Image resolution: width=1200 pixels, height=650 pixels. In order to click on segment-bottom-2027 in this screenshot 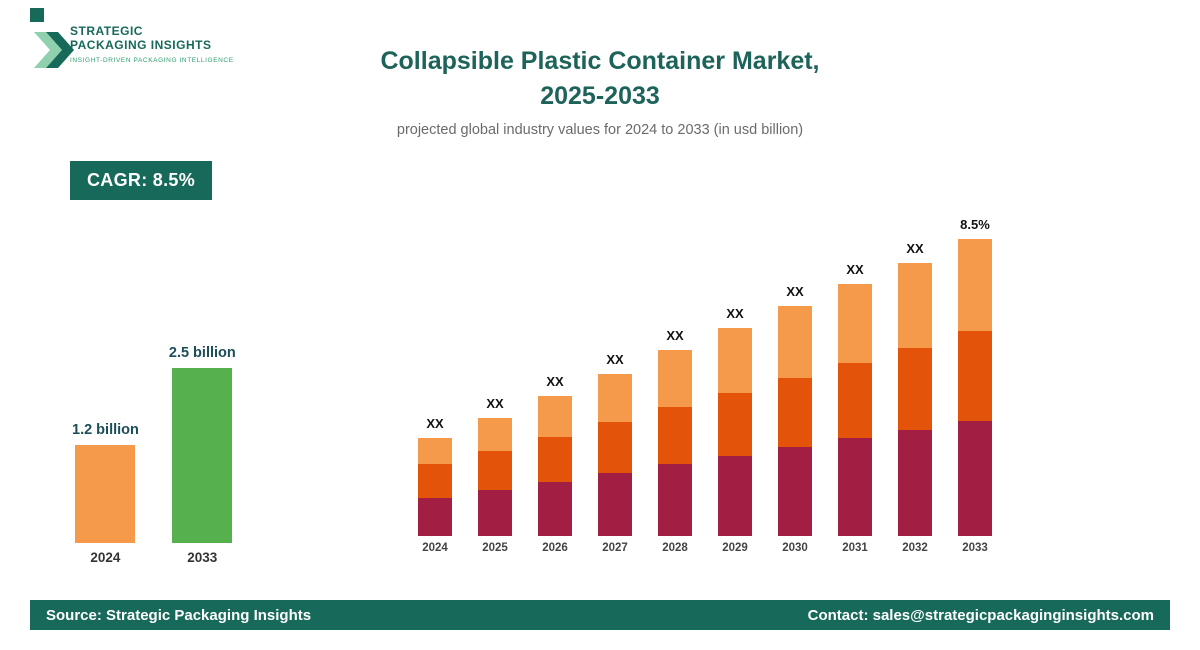, I will do `click(615, 504)`.